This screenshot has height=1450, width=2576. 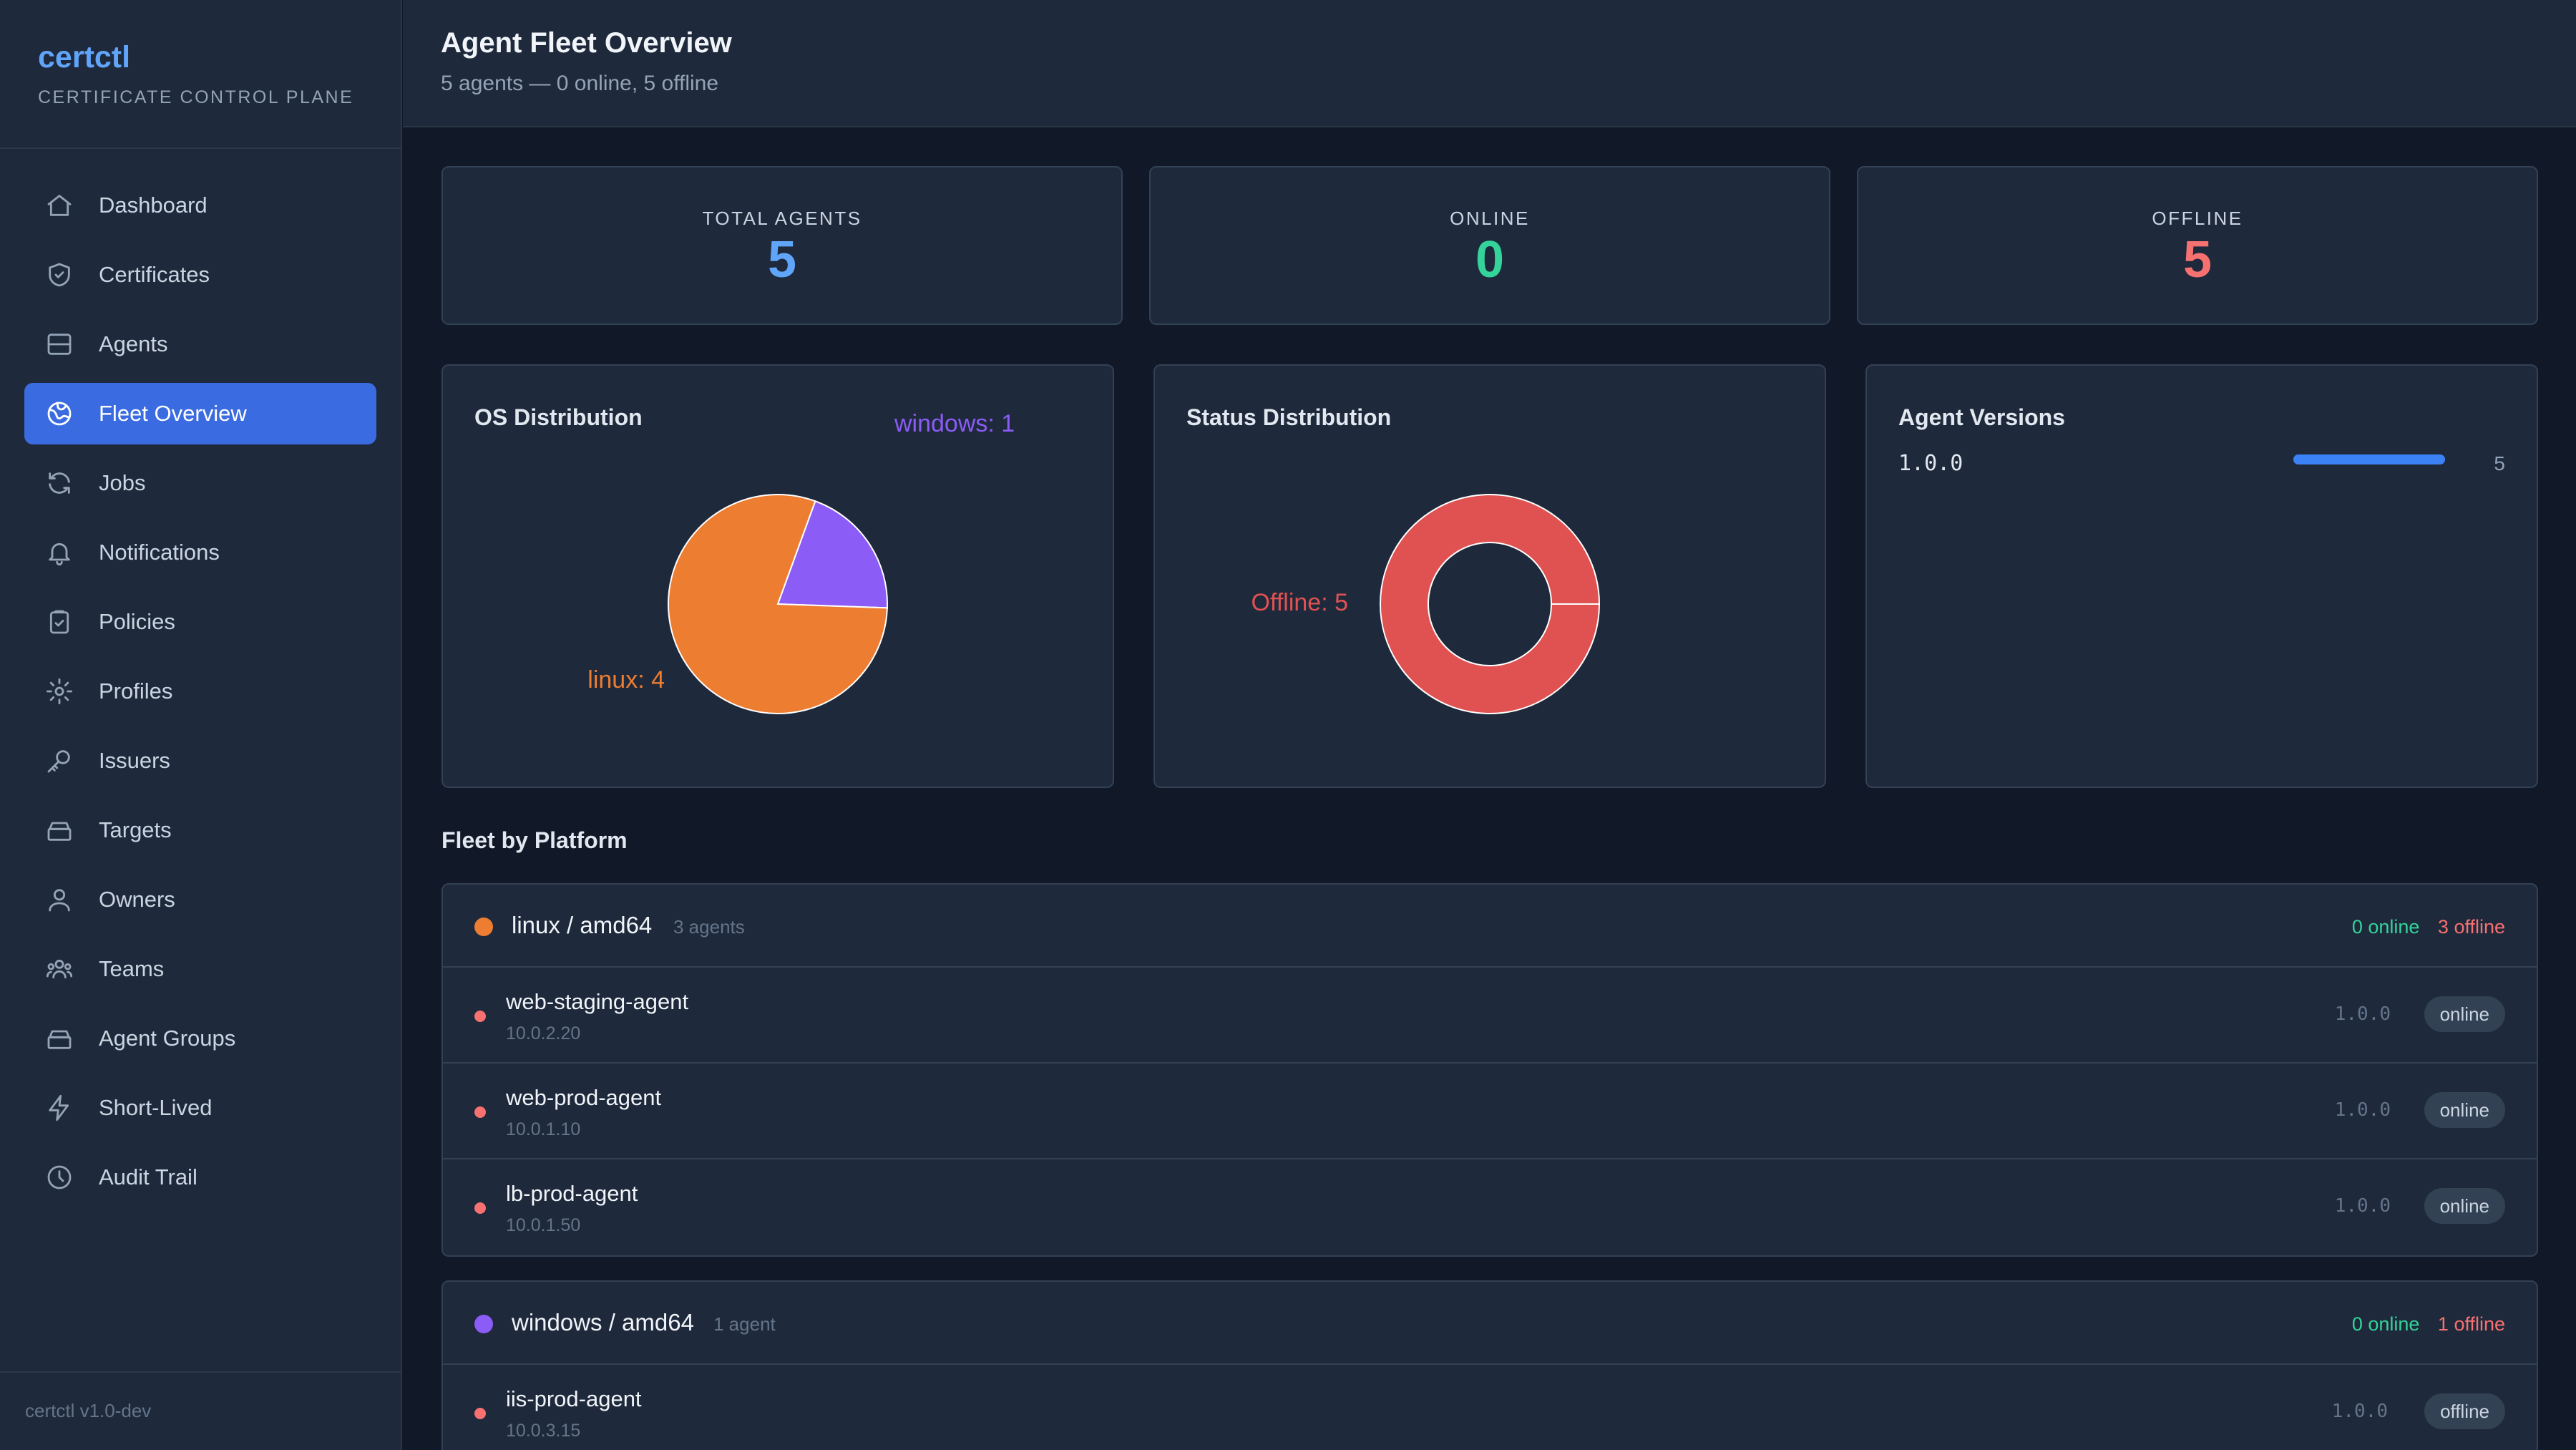 I want to click on stat-card-total: TOTAL AGENTS 5, so click(x=782, y=245).